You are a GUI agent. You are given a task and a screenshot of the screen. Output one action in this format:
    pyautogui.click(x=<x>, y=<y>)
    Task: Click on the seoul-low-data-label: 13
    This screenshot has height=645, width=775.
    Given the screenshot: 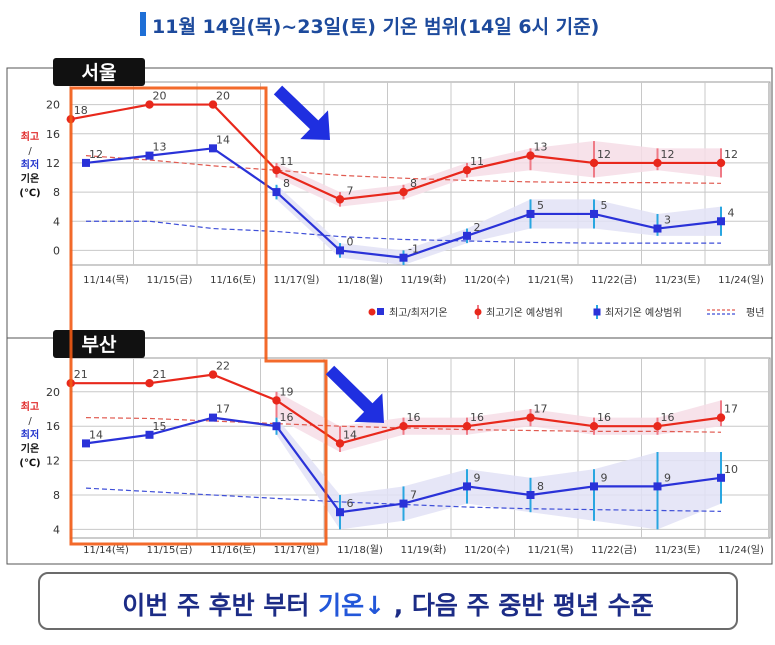 What is the action you would take?
    pyautogui.click(x=160, y=147)
    